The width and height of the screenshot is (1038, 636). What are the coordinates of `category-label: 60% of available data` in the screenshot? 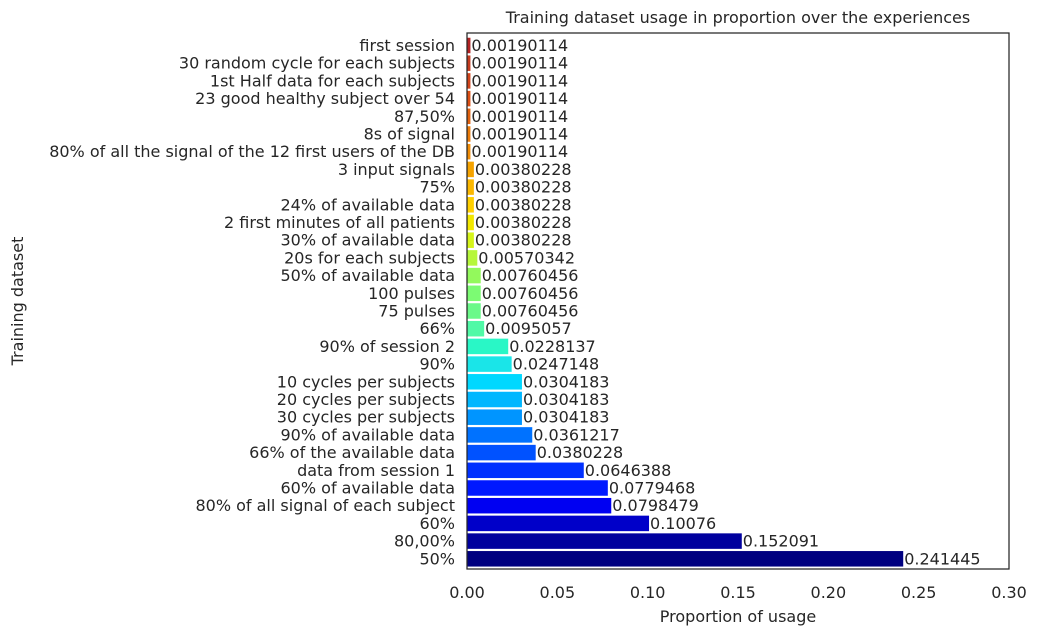 It's located at (368, 488).